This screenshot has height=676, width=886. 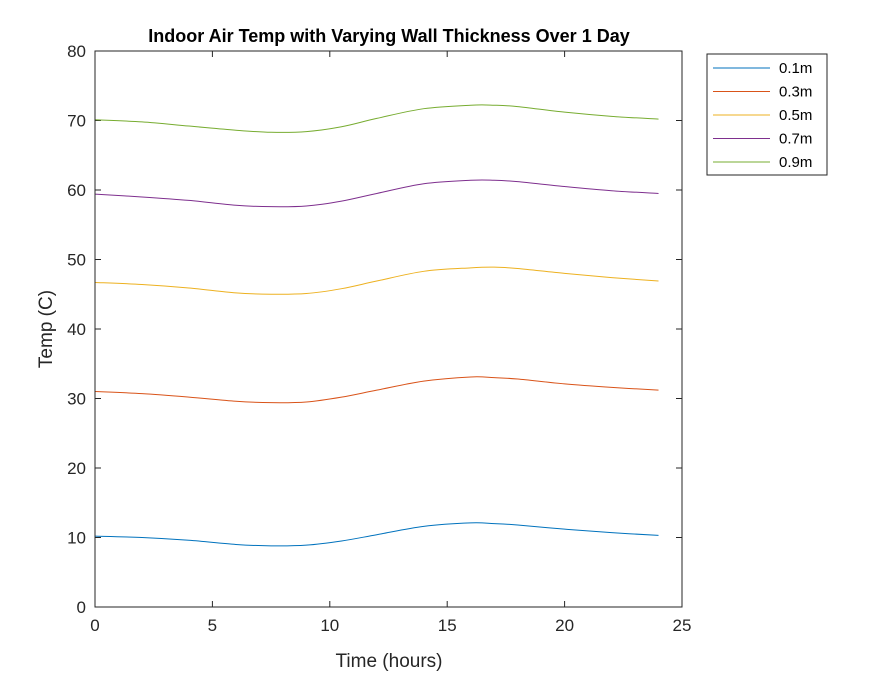 I want to click on x-tick-label: 5, so click(x=212, y=625).